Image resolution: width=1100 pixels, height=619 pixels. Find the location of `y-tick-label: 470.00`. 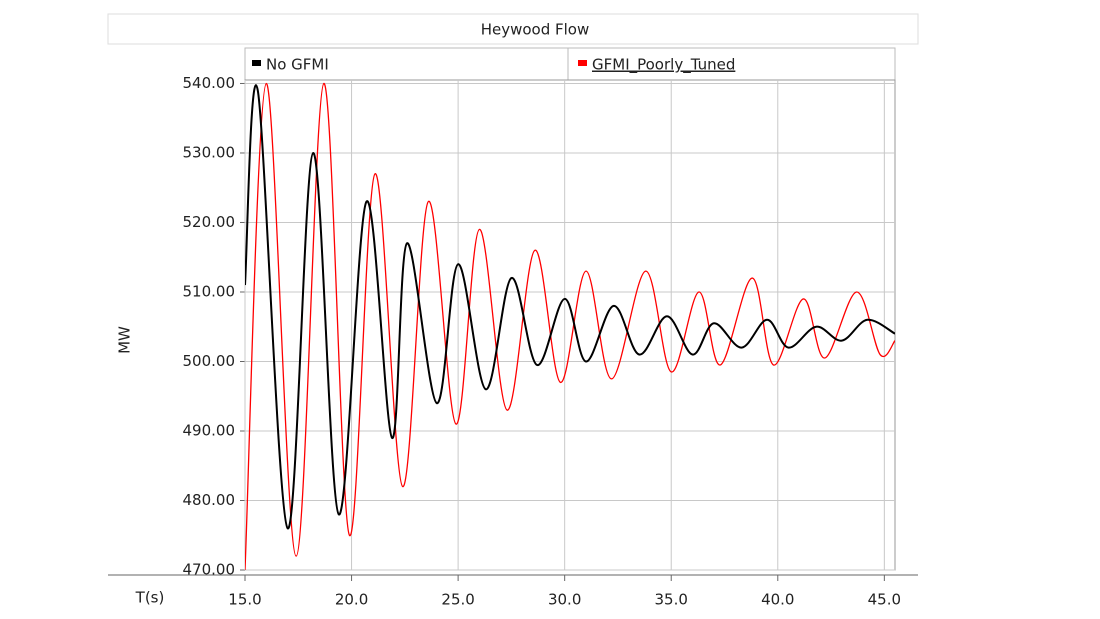

y-tick-label: 470.00 is located at coordinates (209, 570).